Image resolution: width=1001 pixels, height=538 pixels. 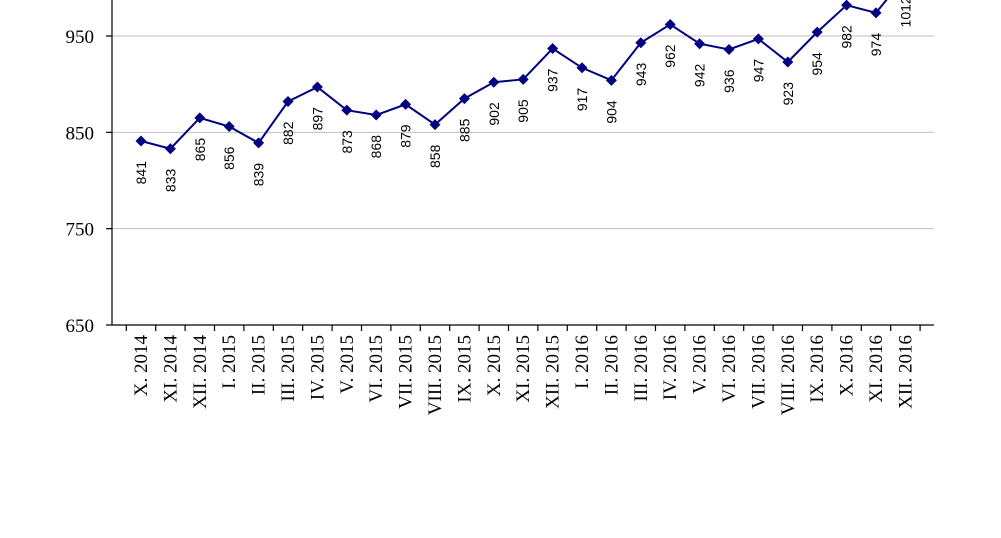 What do you see at coordinates (582, 100) in the screenshot?
I see `data-label: 917` at bounding box center [582, 100].